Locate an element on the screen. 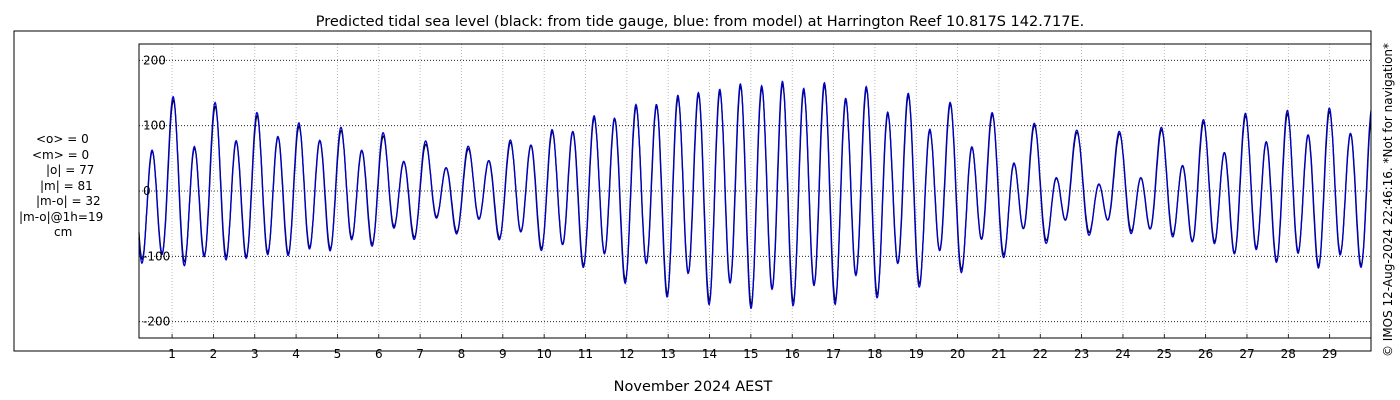 The width and height of the screenshot is (1400, 400). x-tick-label: 2 is located at coordinates (214, 354).